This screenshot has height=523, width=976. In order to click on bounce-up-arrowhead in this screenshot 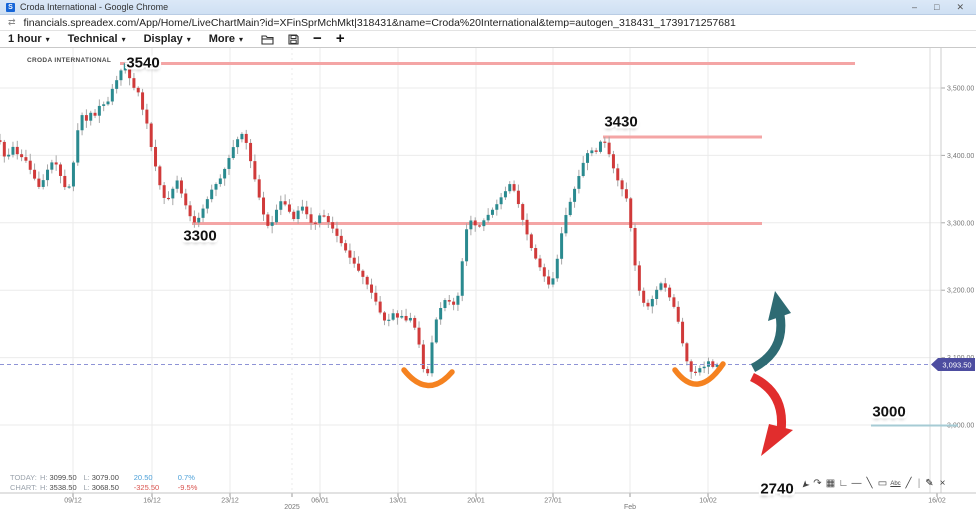, I will do `click(779, 306)`.